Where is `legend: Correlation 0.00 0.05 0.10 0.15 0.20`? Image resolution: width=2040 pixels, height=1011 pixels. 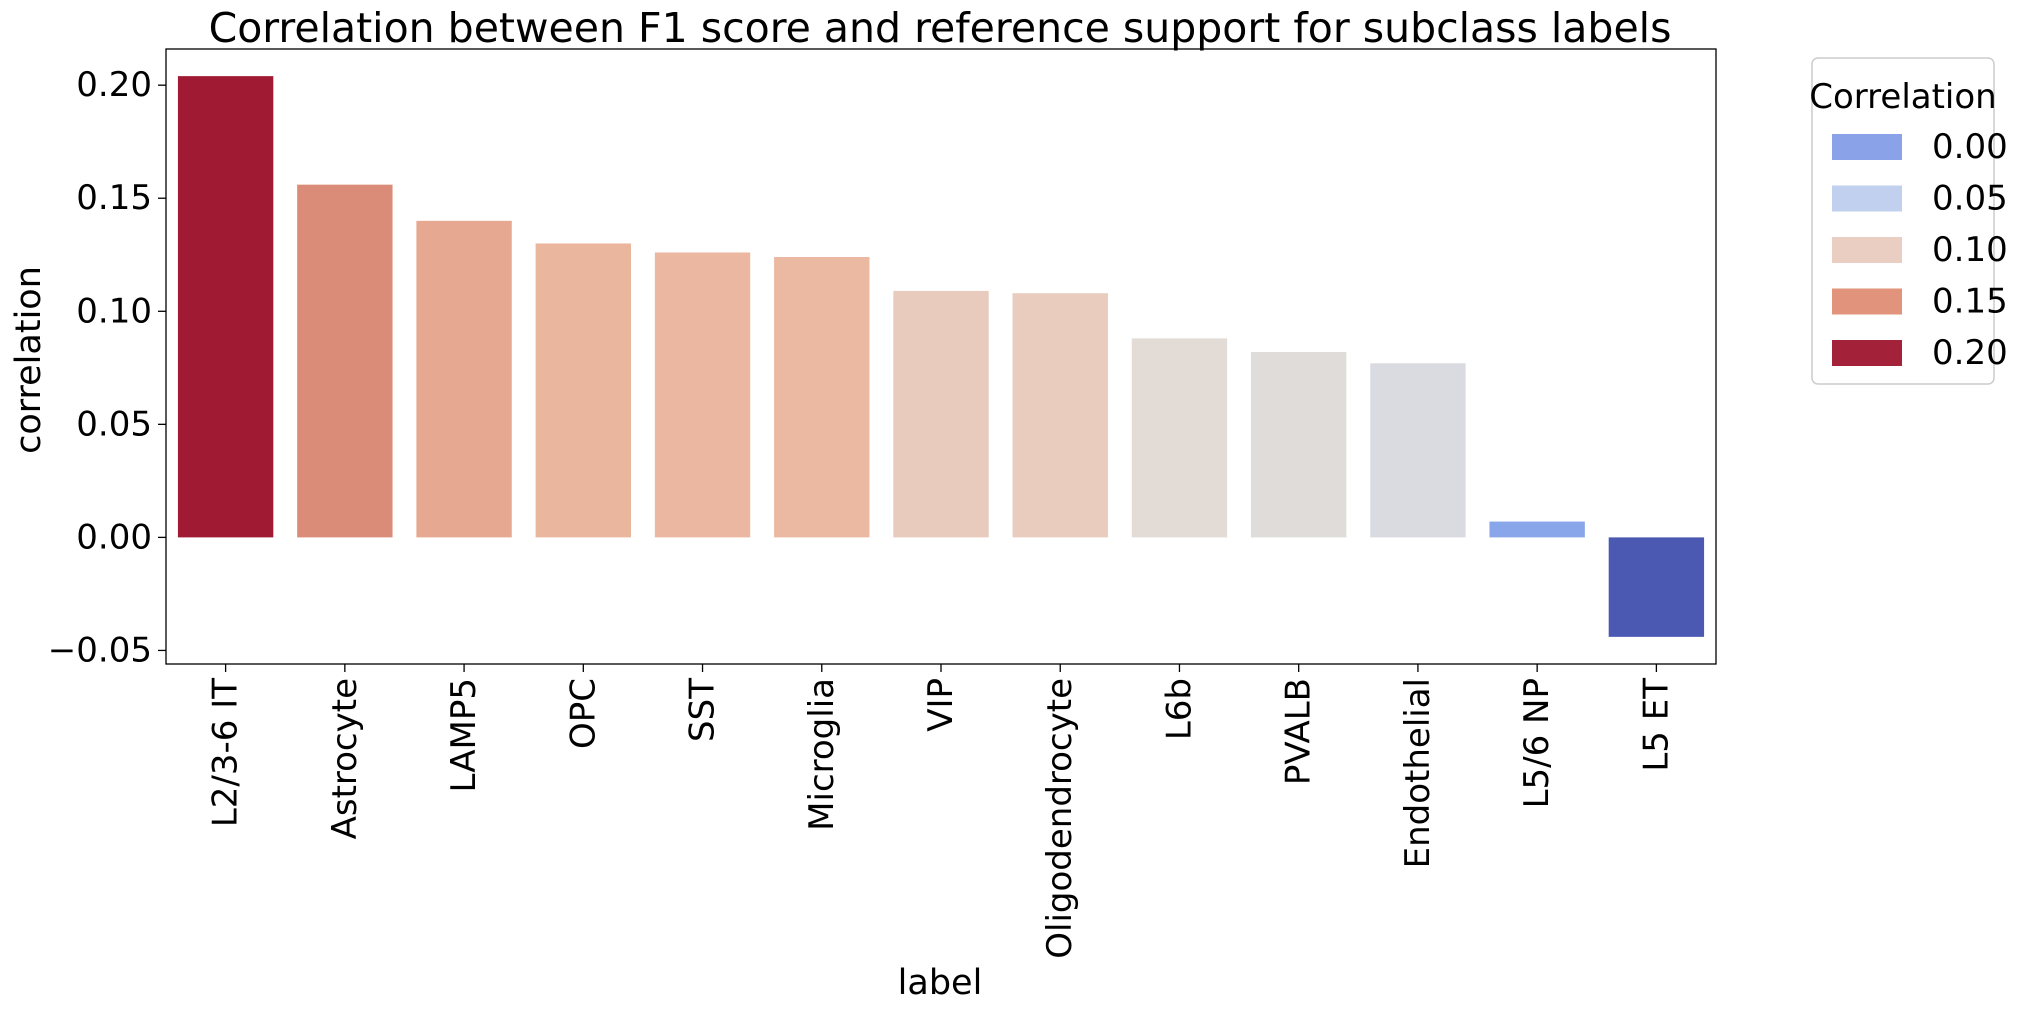
legend: Correlation 0.00 0.05 0.10 0.15 0.20 is located at coordinates (1908, 221).